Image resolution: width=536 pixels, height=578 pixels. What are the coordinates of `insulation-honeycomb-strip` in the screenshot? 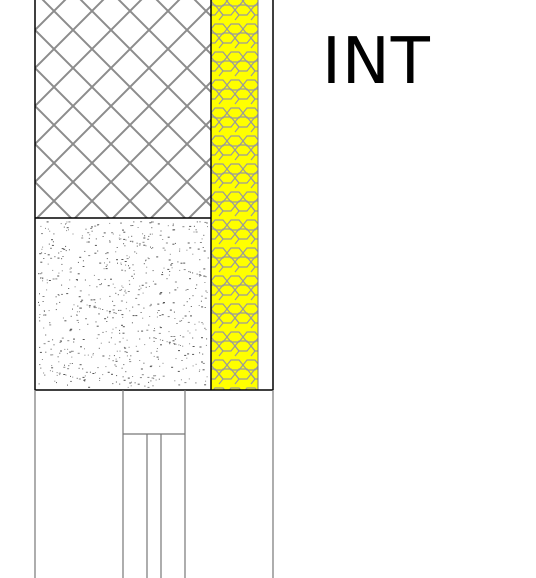 It's located at (234, 195).